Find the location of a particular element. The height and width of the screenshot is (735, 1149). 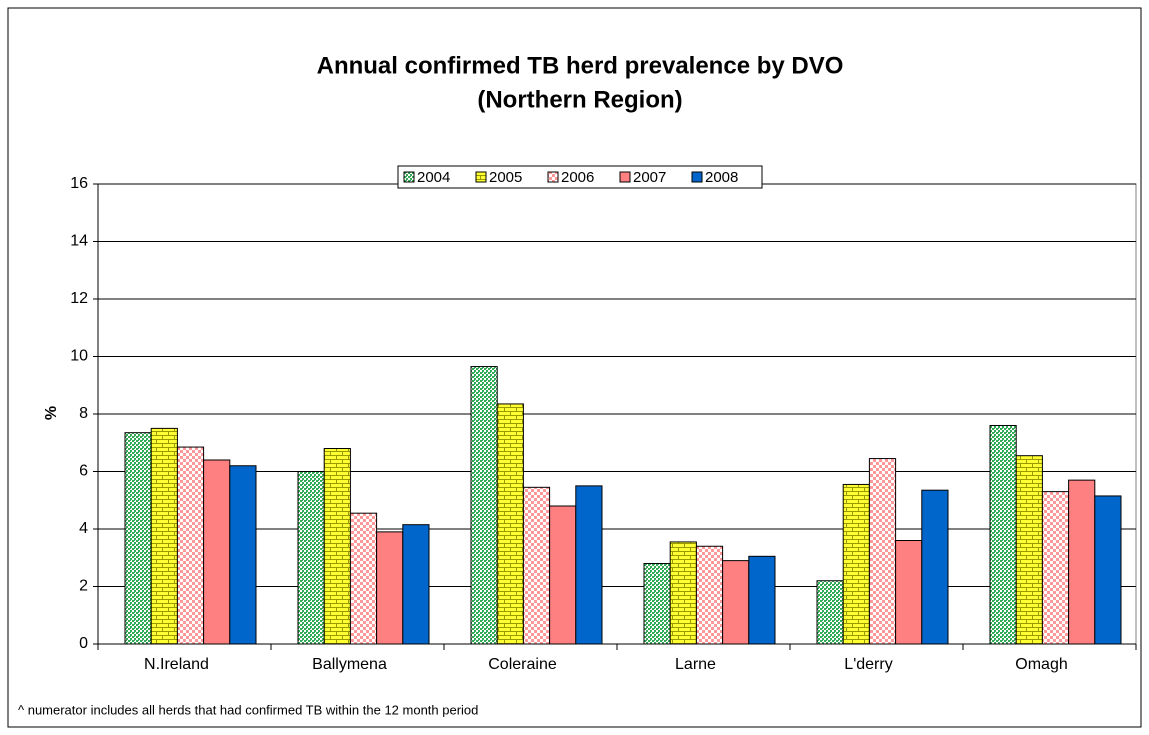

legend-box is located at coordinates (580, 177).